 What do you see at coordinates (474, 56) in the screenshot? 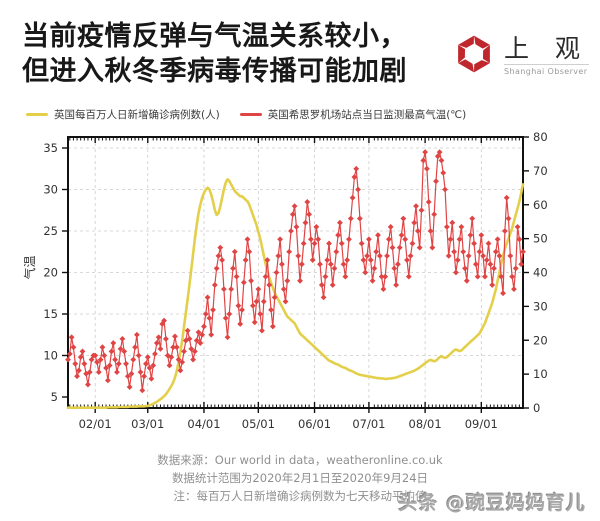
I see `aperture-hexagon-icon` at bounding box center [474, 56].